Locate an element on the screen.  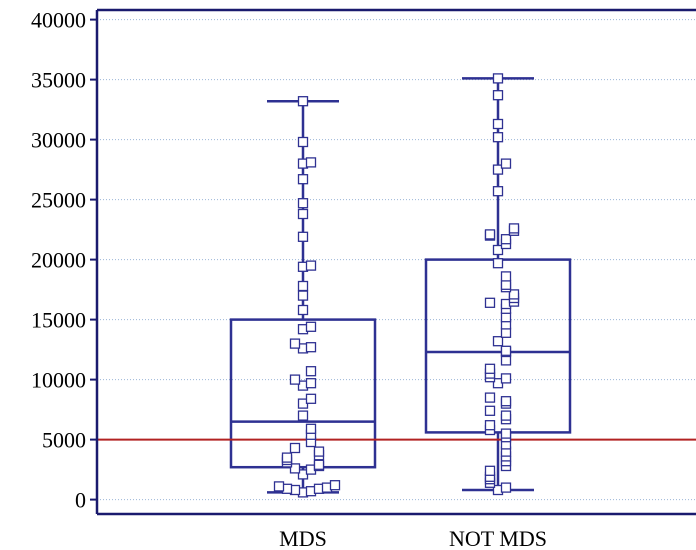
y-tick-label: 0 is located at coordinates (80, 500).